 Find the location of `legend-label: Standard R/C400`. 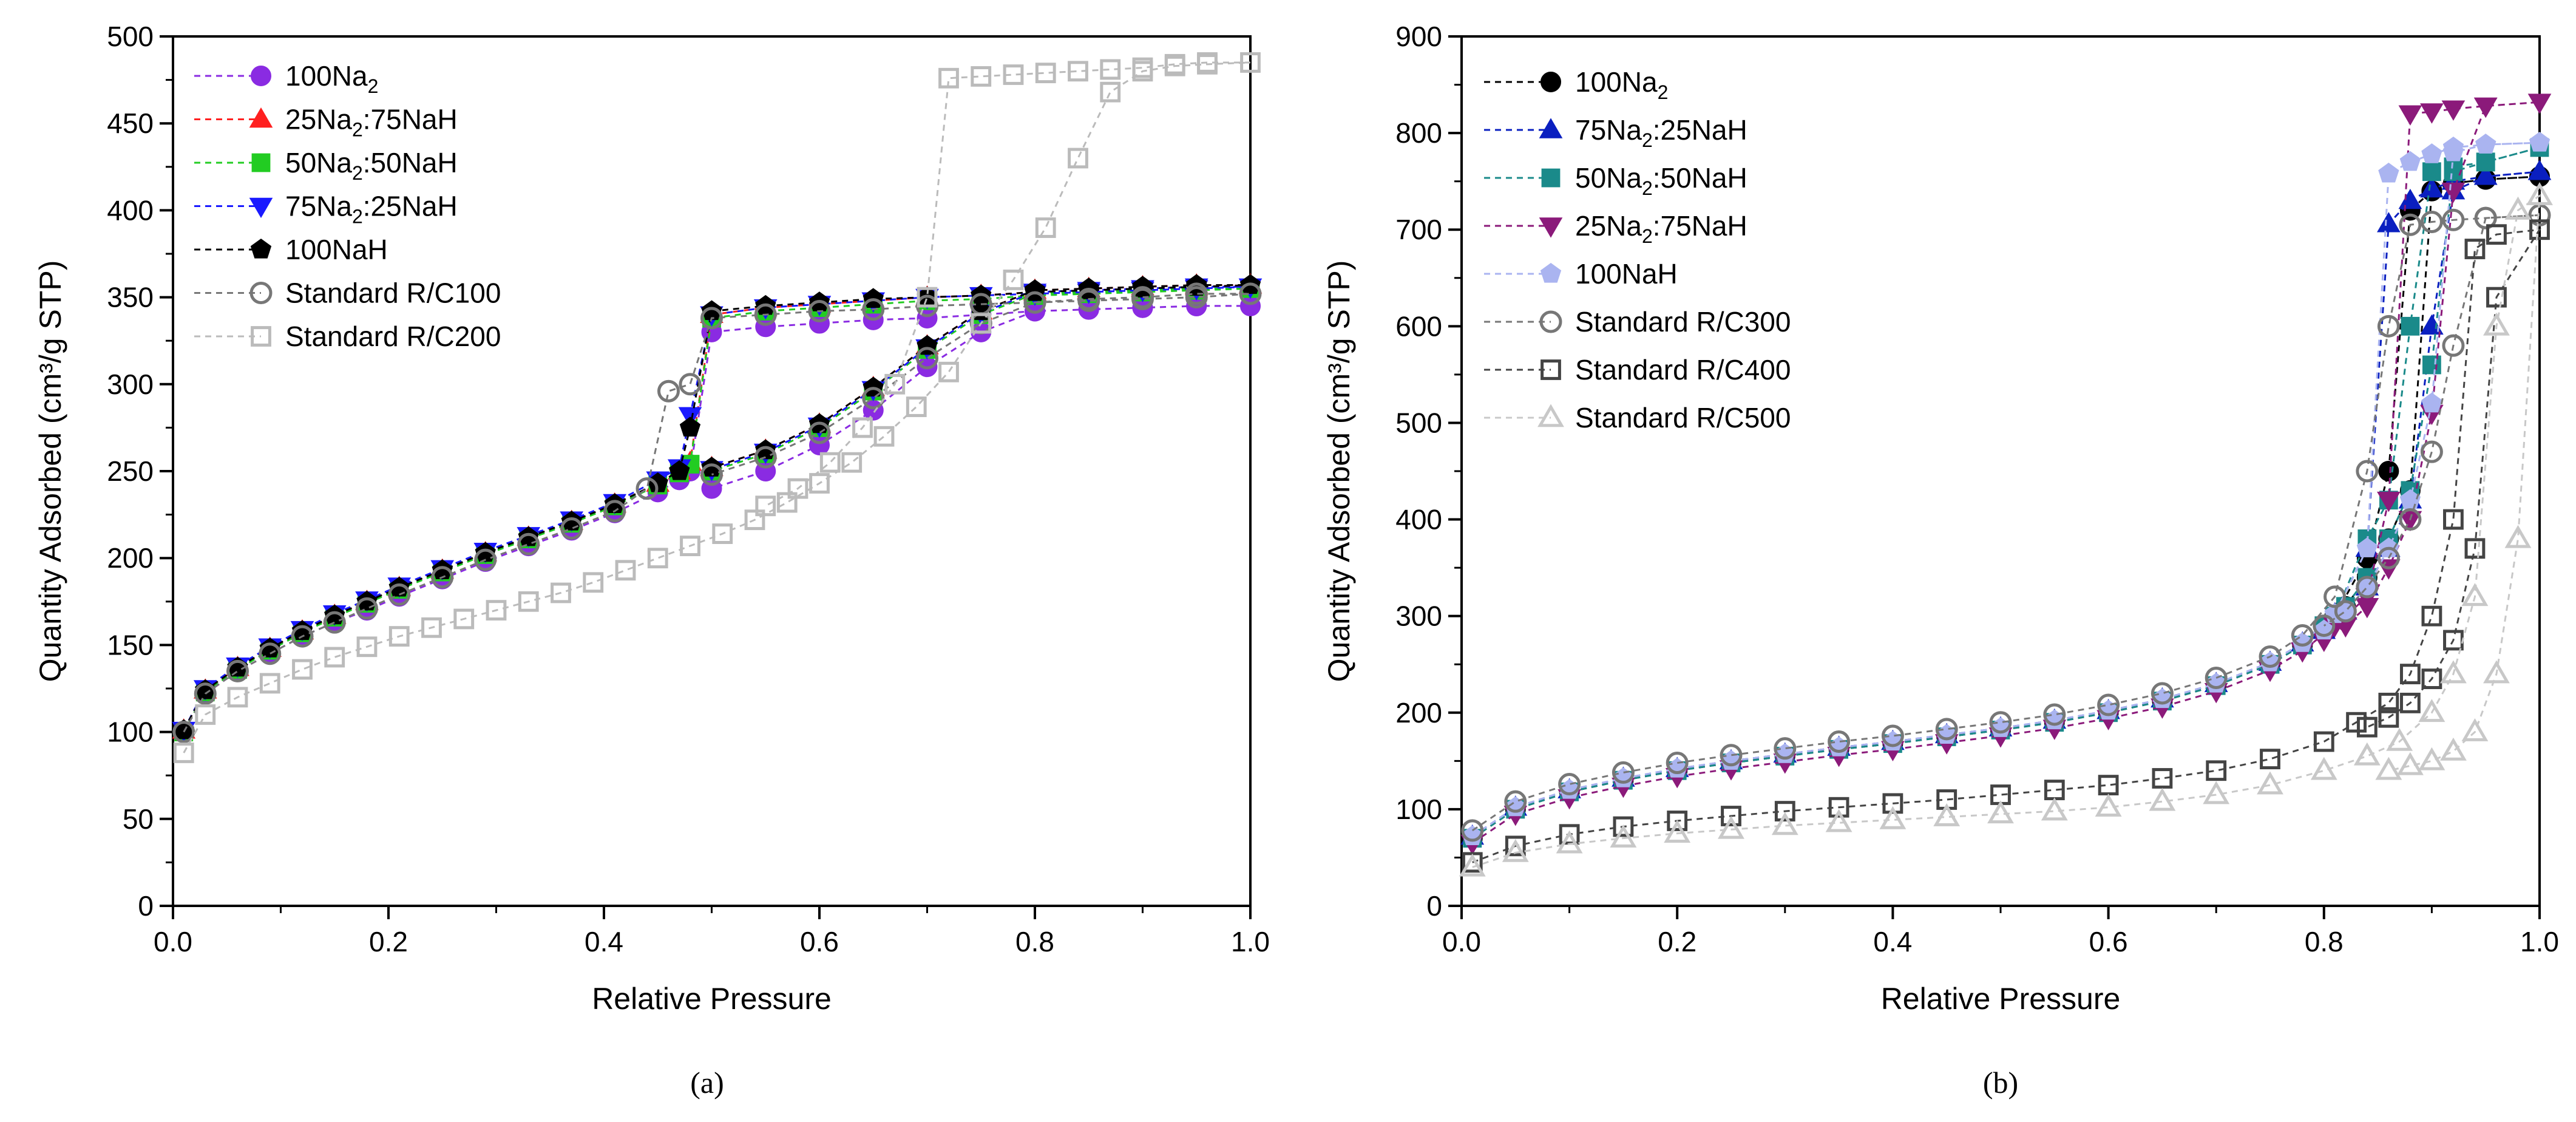

legend-label: Standard R/C400 is located at coordinates (1683, 370).